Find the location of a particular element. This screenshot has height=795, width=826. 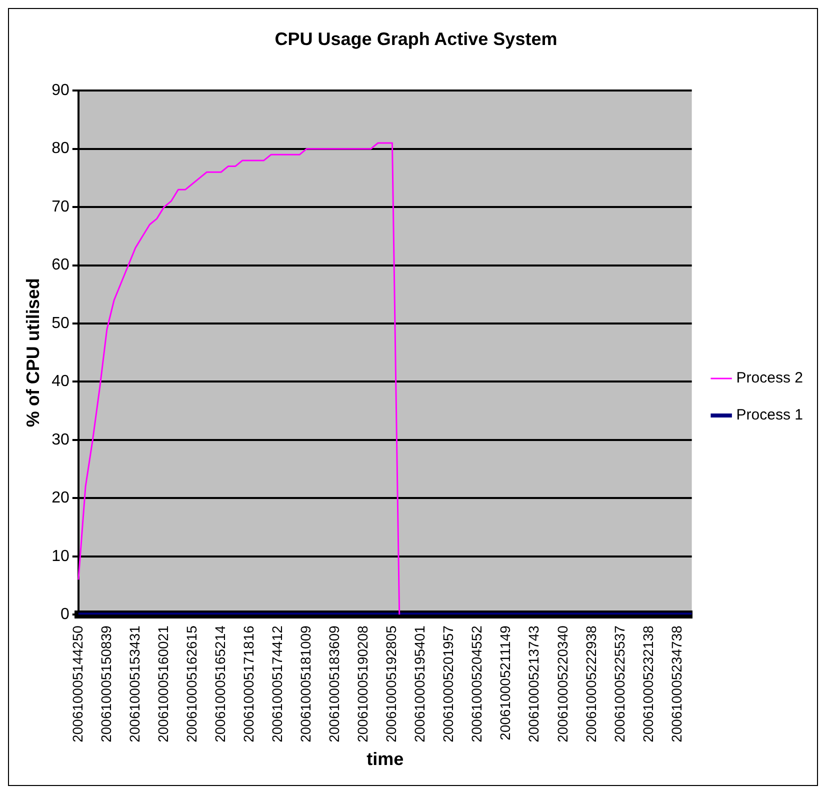

x-tick-label: 200610005220340 is located at coordinates (562, 683).